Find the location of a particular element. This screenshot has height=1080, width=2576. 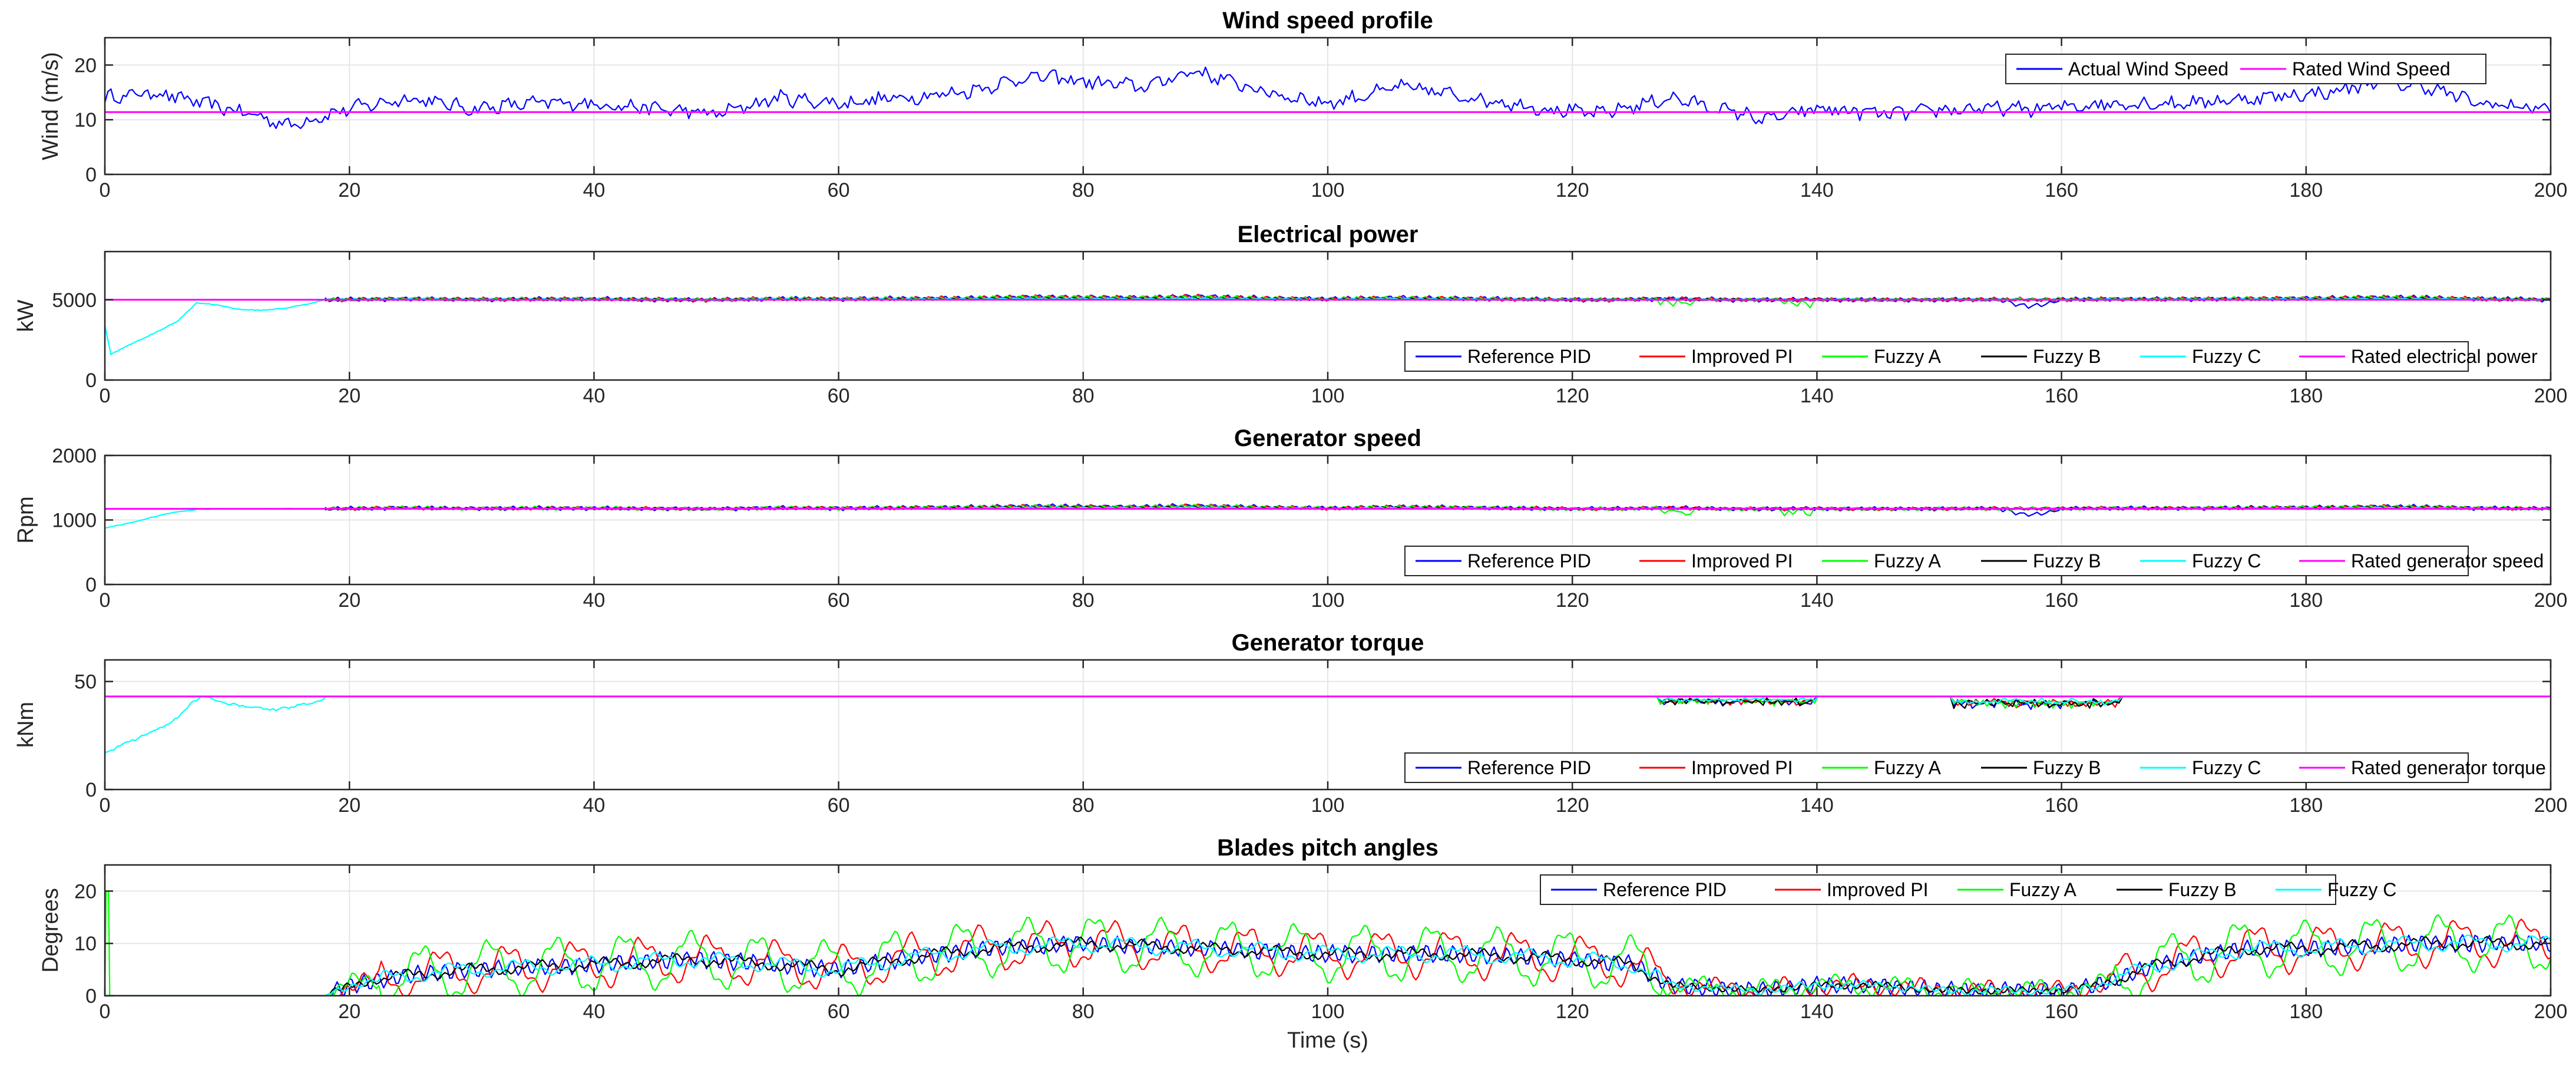

series-improved-pi is located at coordinates (1328, 957).